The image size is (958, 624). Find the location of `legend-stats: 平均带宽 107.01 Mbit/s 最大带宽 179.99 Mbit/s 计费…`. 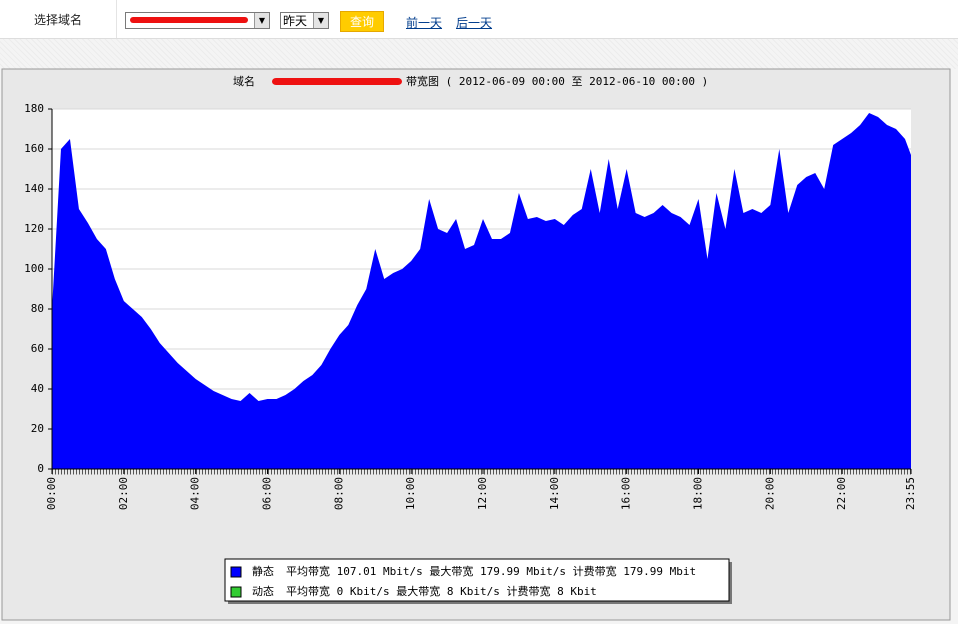

legend-stats: 平均带宽 107.01 Mbit/s 最大带宽 179.99 Mbit/s 计费… is located at coordinates (491, 571).